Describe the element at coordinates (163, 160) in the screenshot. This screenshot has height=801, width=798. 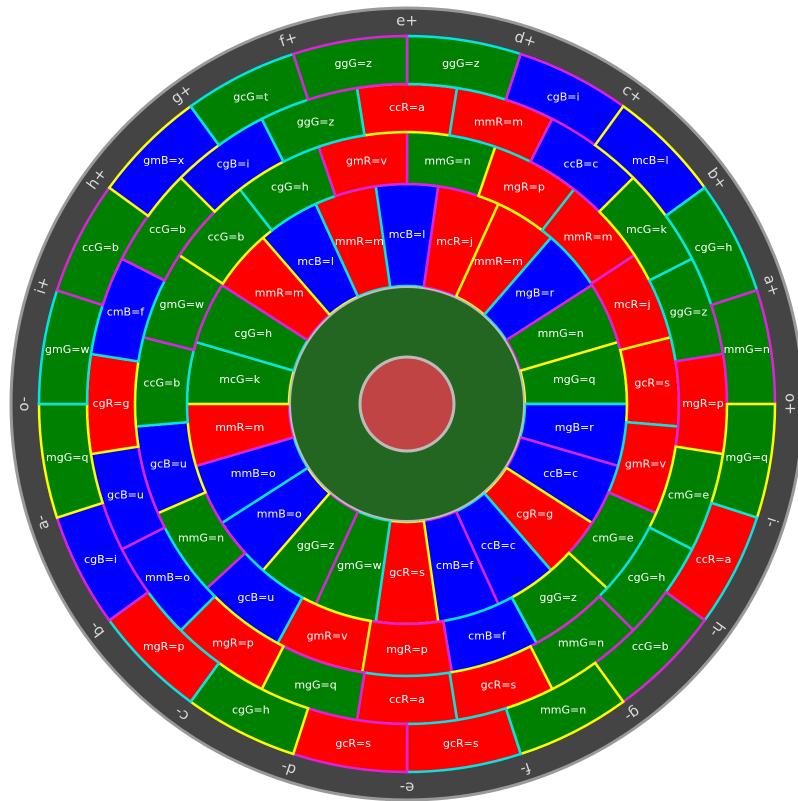
I see `segment-label: gmB=x` at that location.